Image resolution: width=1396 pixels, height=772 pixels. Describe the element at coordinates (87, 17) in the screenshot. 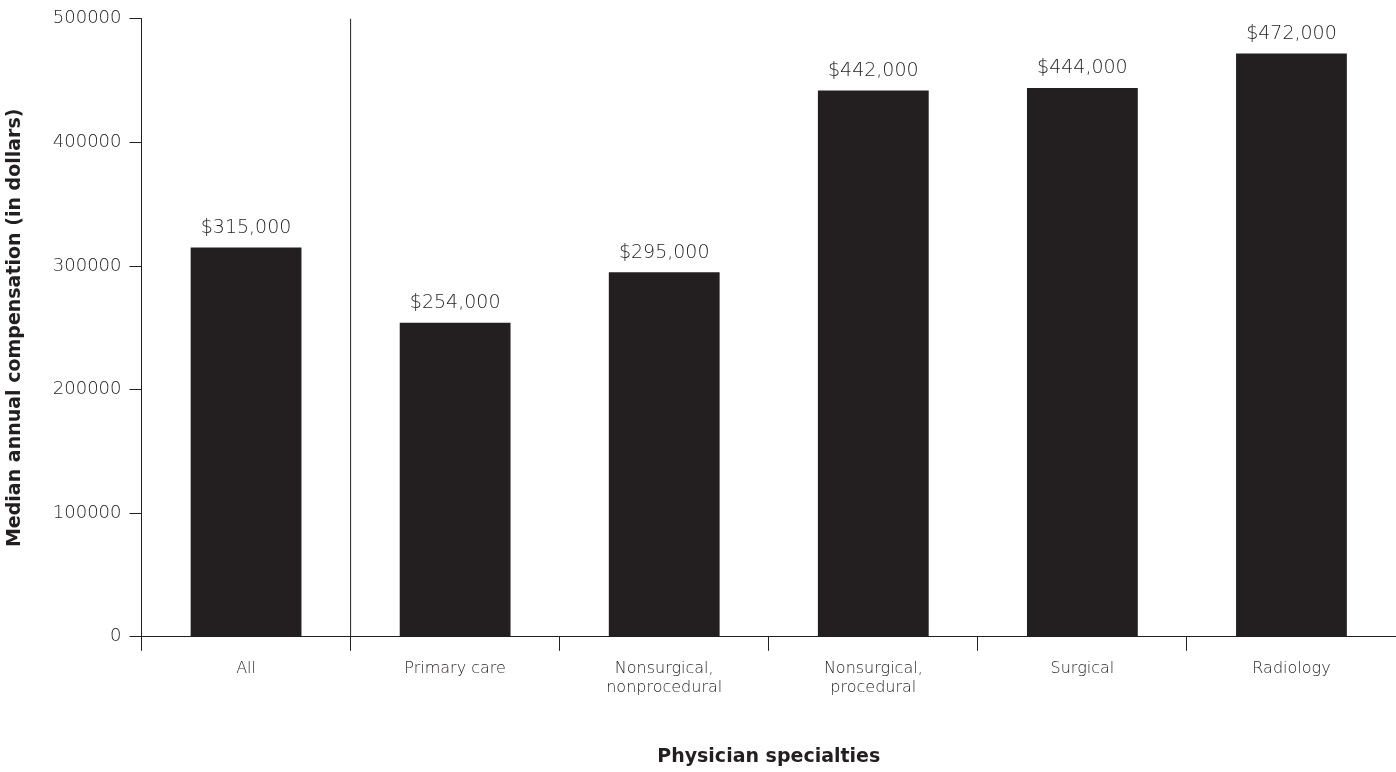

I see `y-tick-label: 500000` at that location.